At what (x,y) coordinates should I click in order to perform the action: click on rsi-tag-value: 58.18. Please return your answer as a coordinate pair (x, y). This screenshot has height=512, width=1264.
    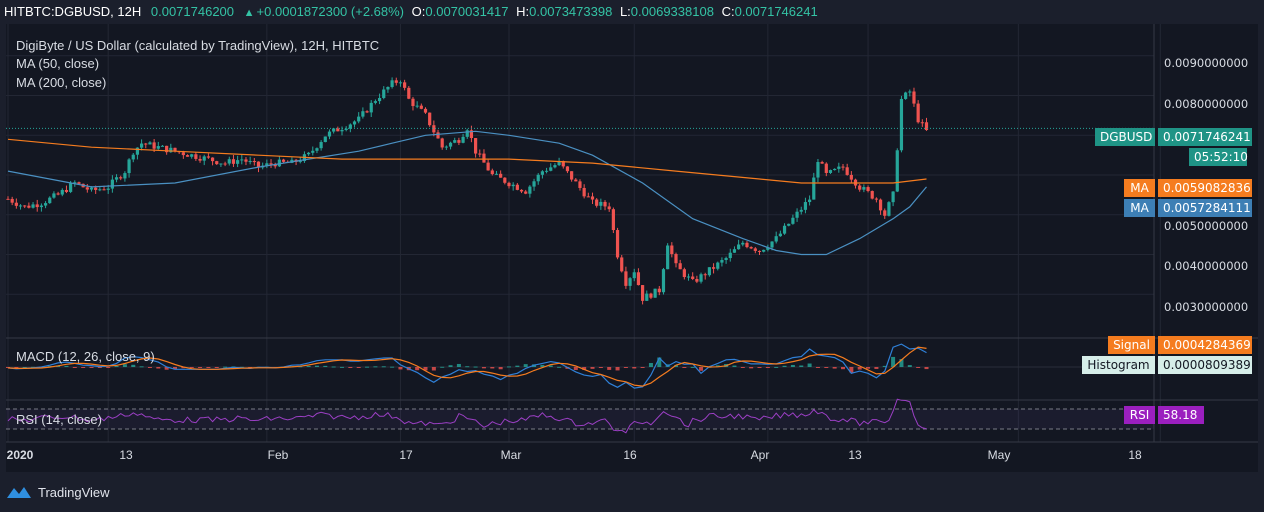
    Looking at the image, I should click on (1181, 415).